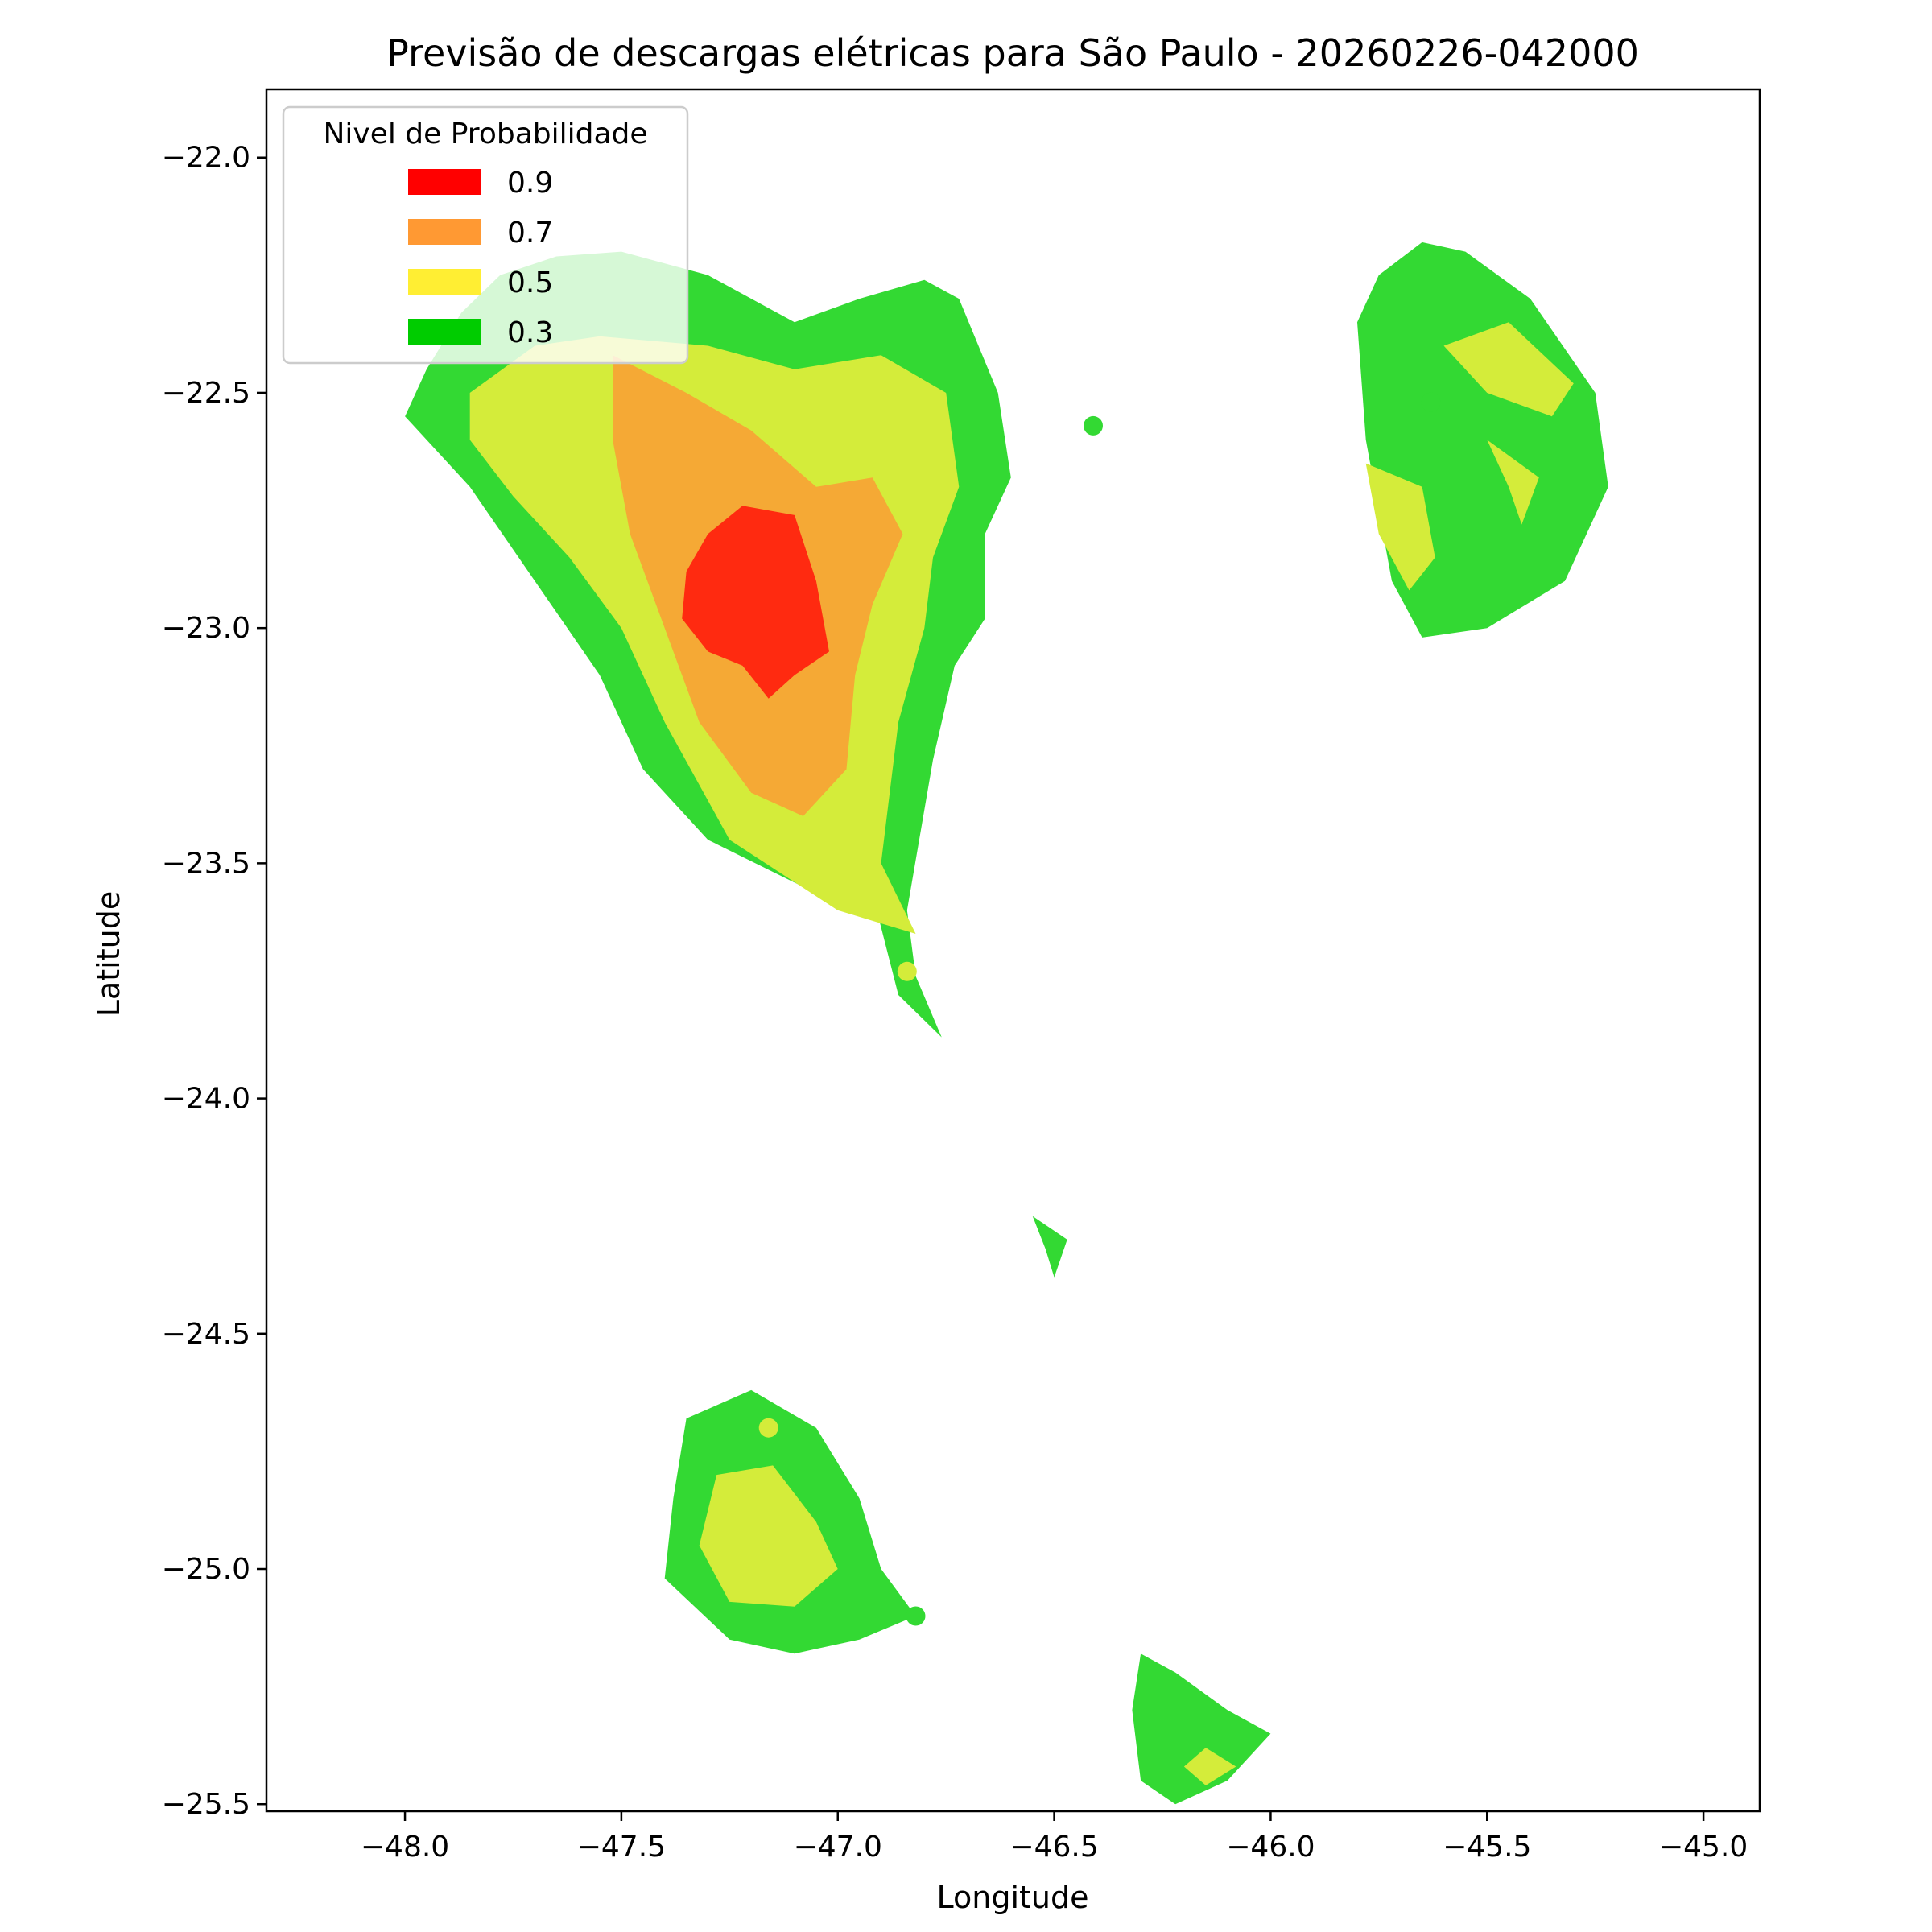  Describe the element at coordinates (530, 183) in the screenshot. I see `legend-label: 0.9` at that location.